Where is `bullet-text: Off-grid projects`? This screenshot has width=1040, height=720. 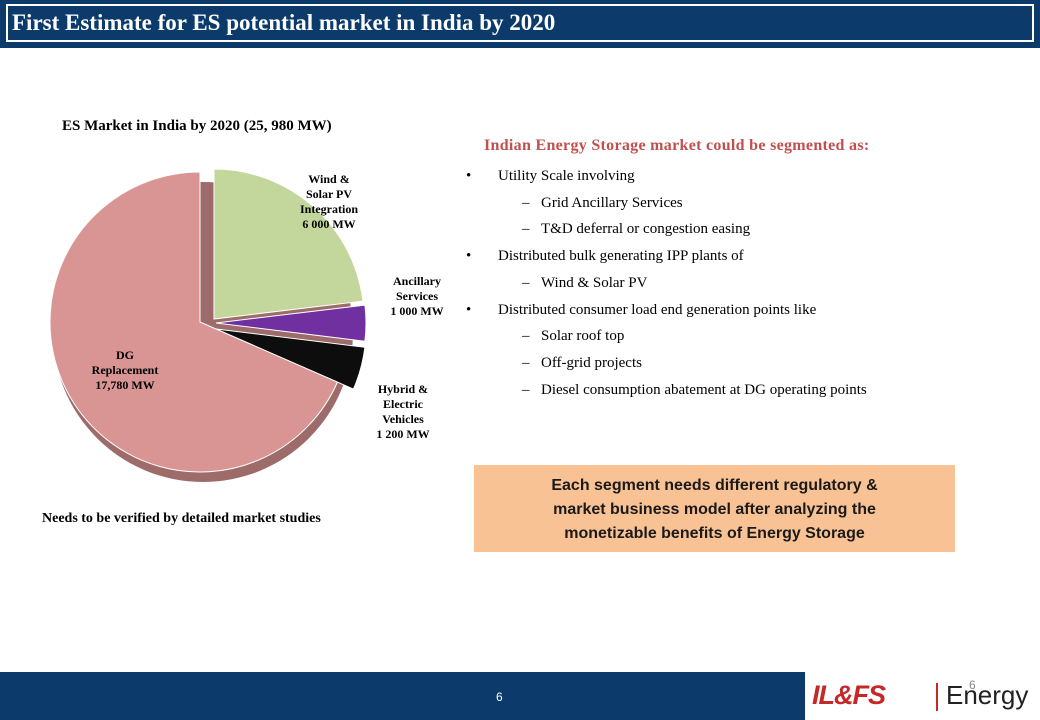
bullet-text: Off-grid projects is located at coordinates (591, 362).